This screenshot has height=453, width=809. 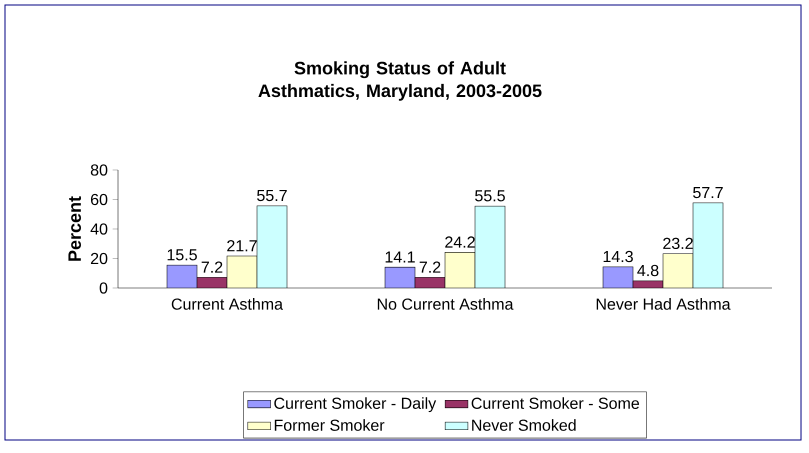 What do you see at coordinates (524, 425) in the screenshot?
I see `legend-label: Never Smoked` at bounding box center [524, 425].